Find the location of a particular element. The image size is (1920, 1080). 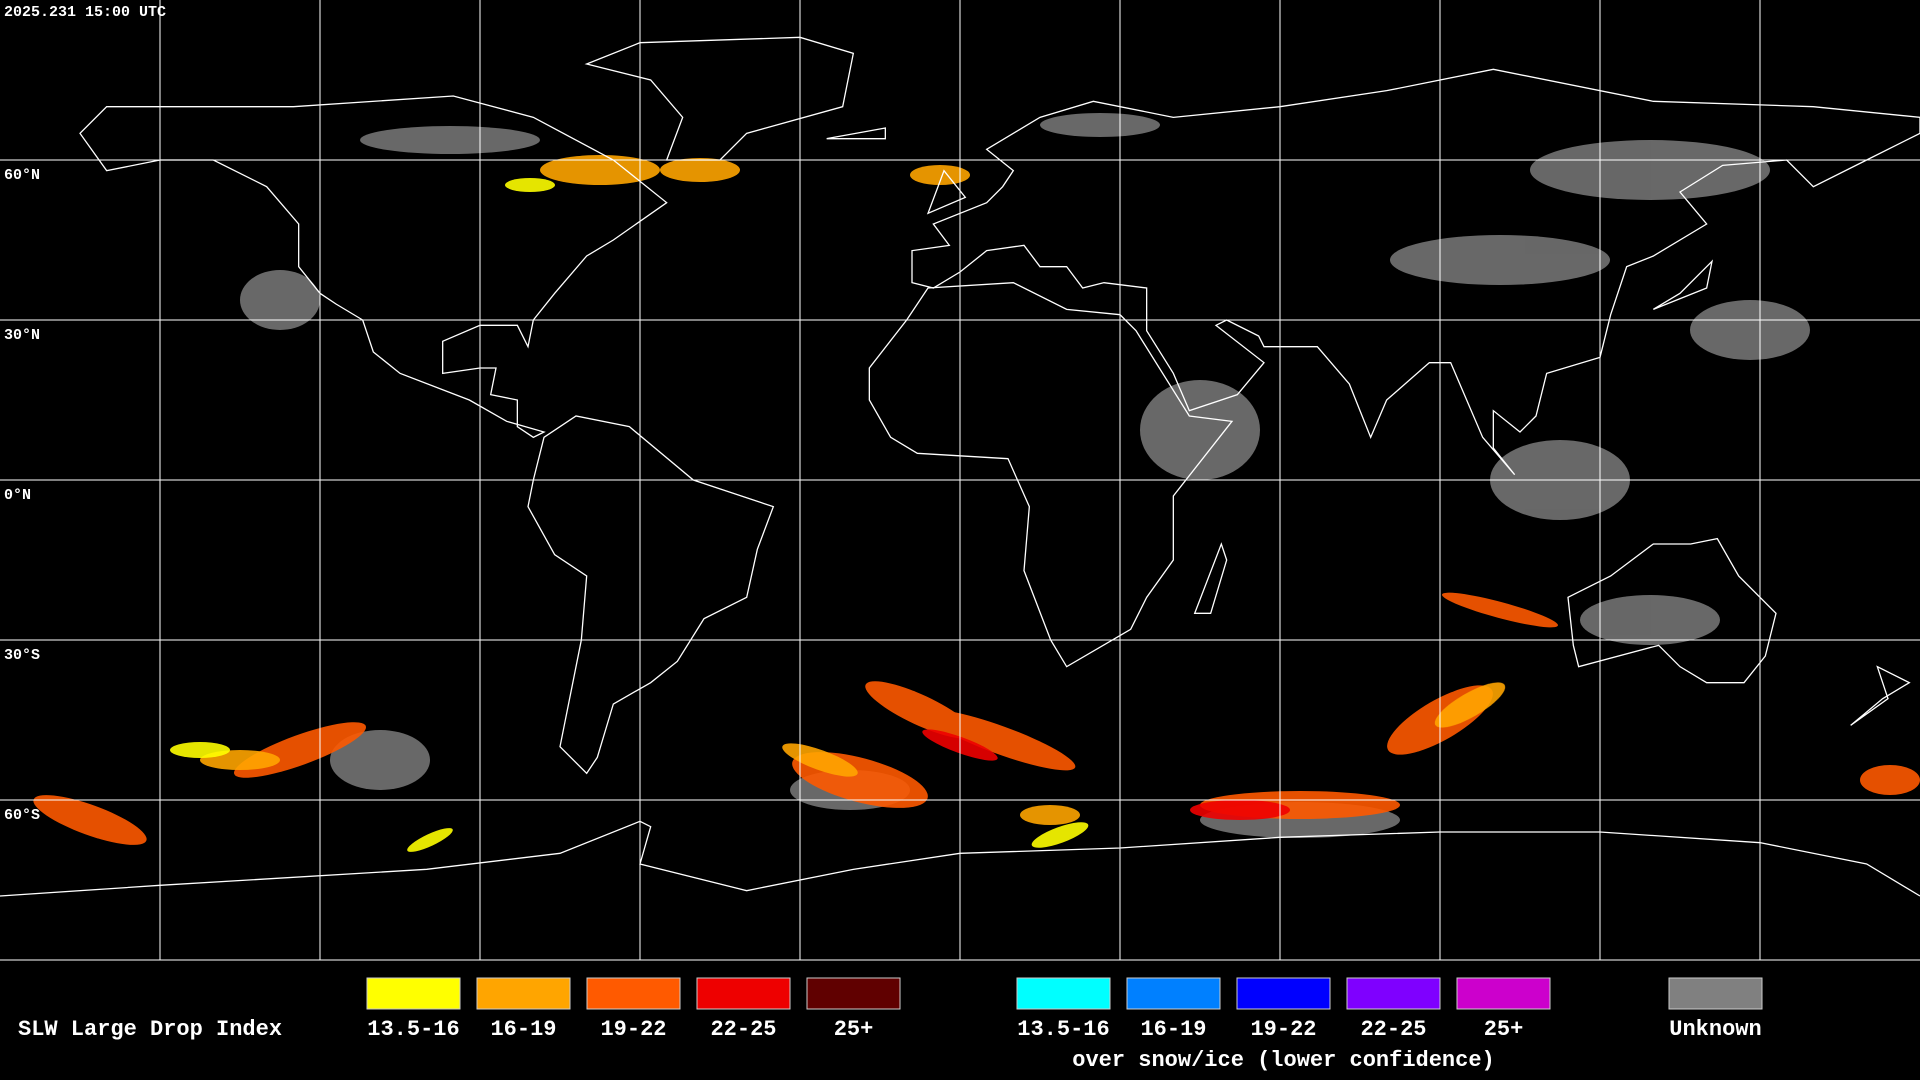

latitude-label: 0°N is located at coordinates (17, 495).